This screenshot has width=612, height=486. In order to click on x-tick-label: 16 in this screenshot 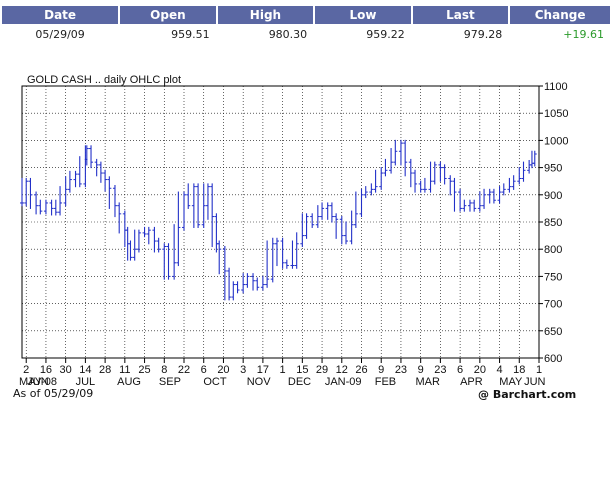, I will do `click(46, 370)`.